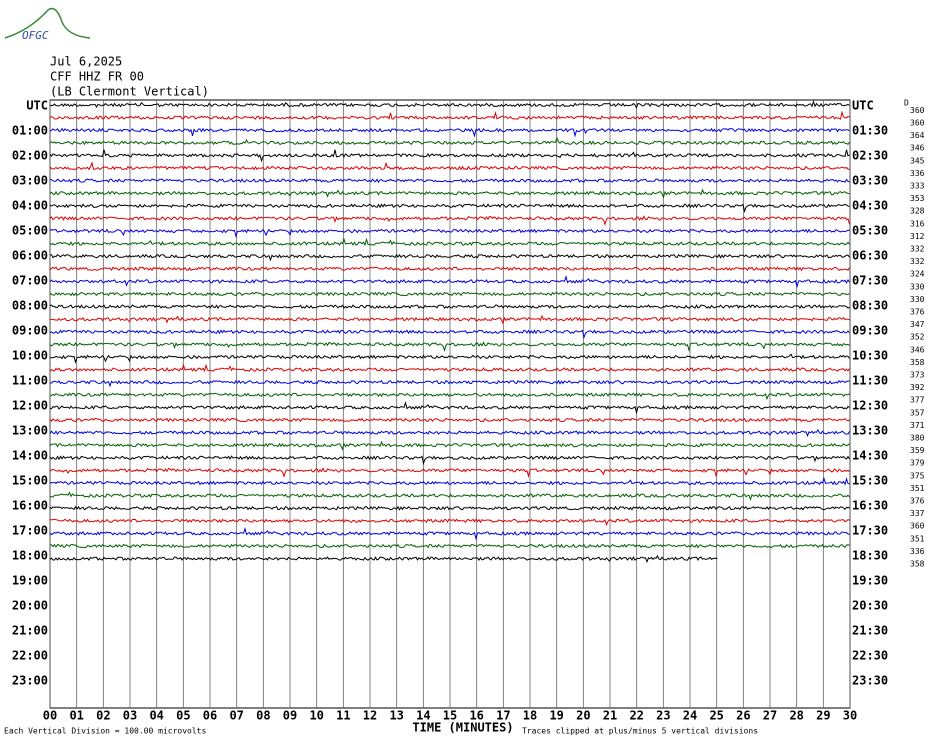 The width and height of the screenshot is (930, 744). I want to click on x-tick-label: 14, so click(423, 716).